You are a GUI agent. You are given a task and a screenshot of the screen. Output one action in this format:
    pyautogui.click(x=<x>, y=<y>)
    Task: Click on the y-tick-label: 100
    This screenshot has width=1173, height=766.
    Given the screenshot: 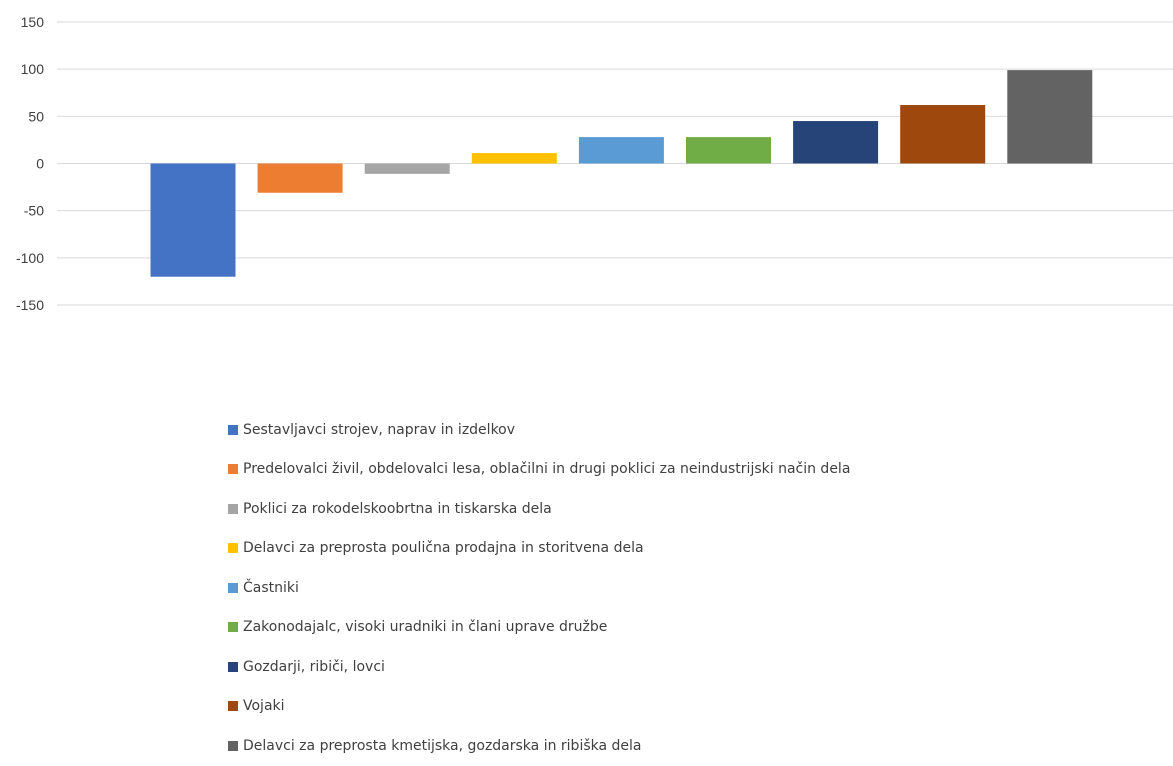 What is the action you would take?
    pyautogui.click(x=33, y=69)
    